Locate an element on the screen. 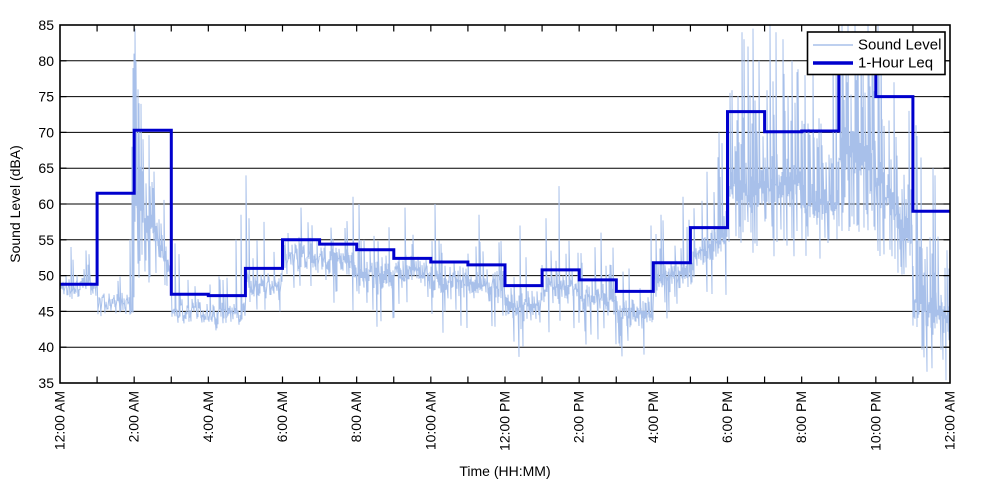  y-tick-label: 75 is located at coordinates (46, 97).